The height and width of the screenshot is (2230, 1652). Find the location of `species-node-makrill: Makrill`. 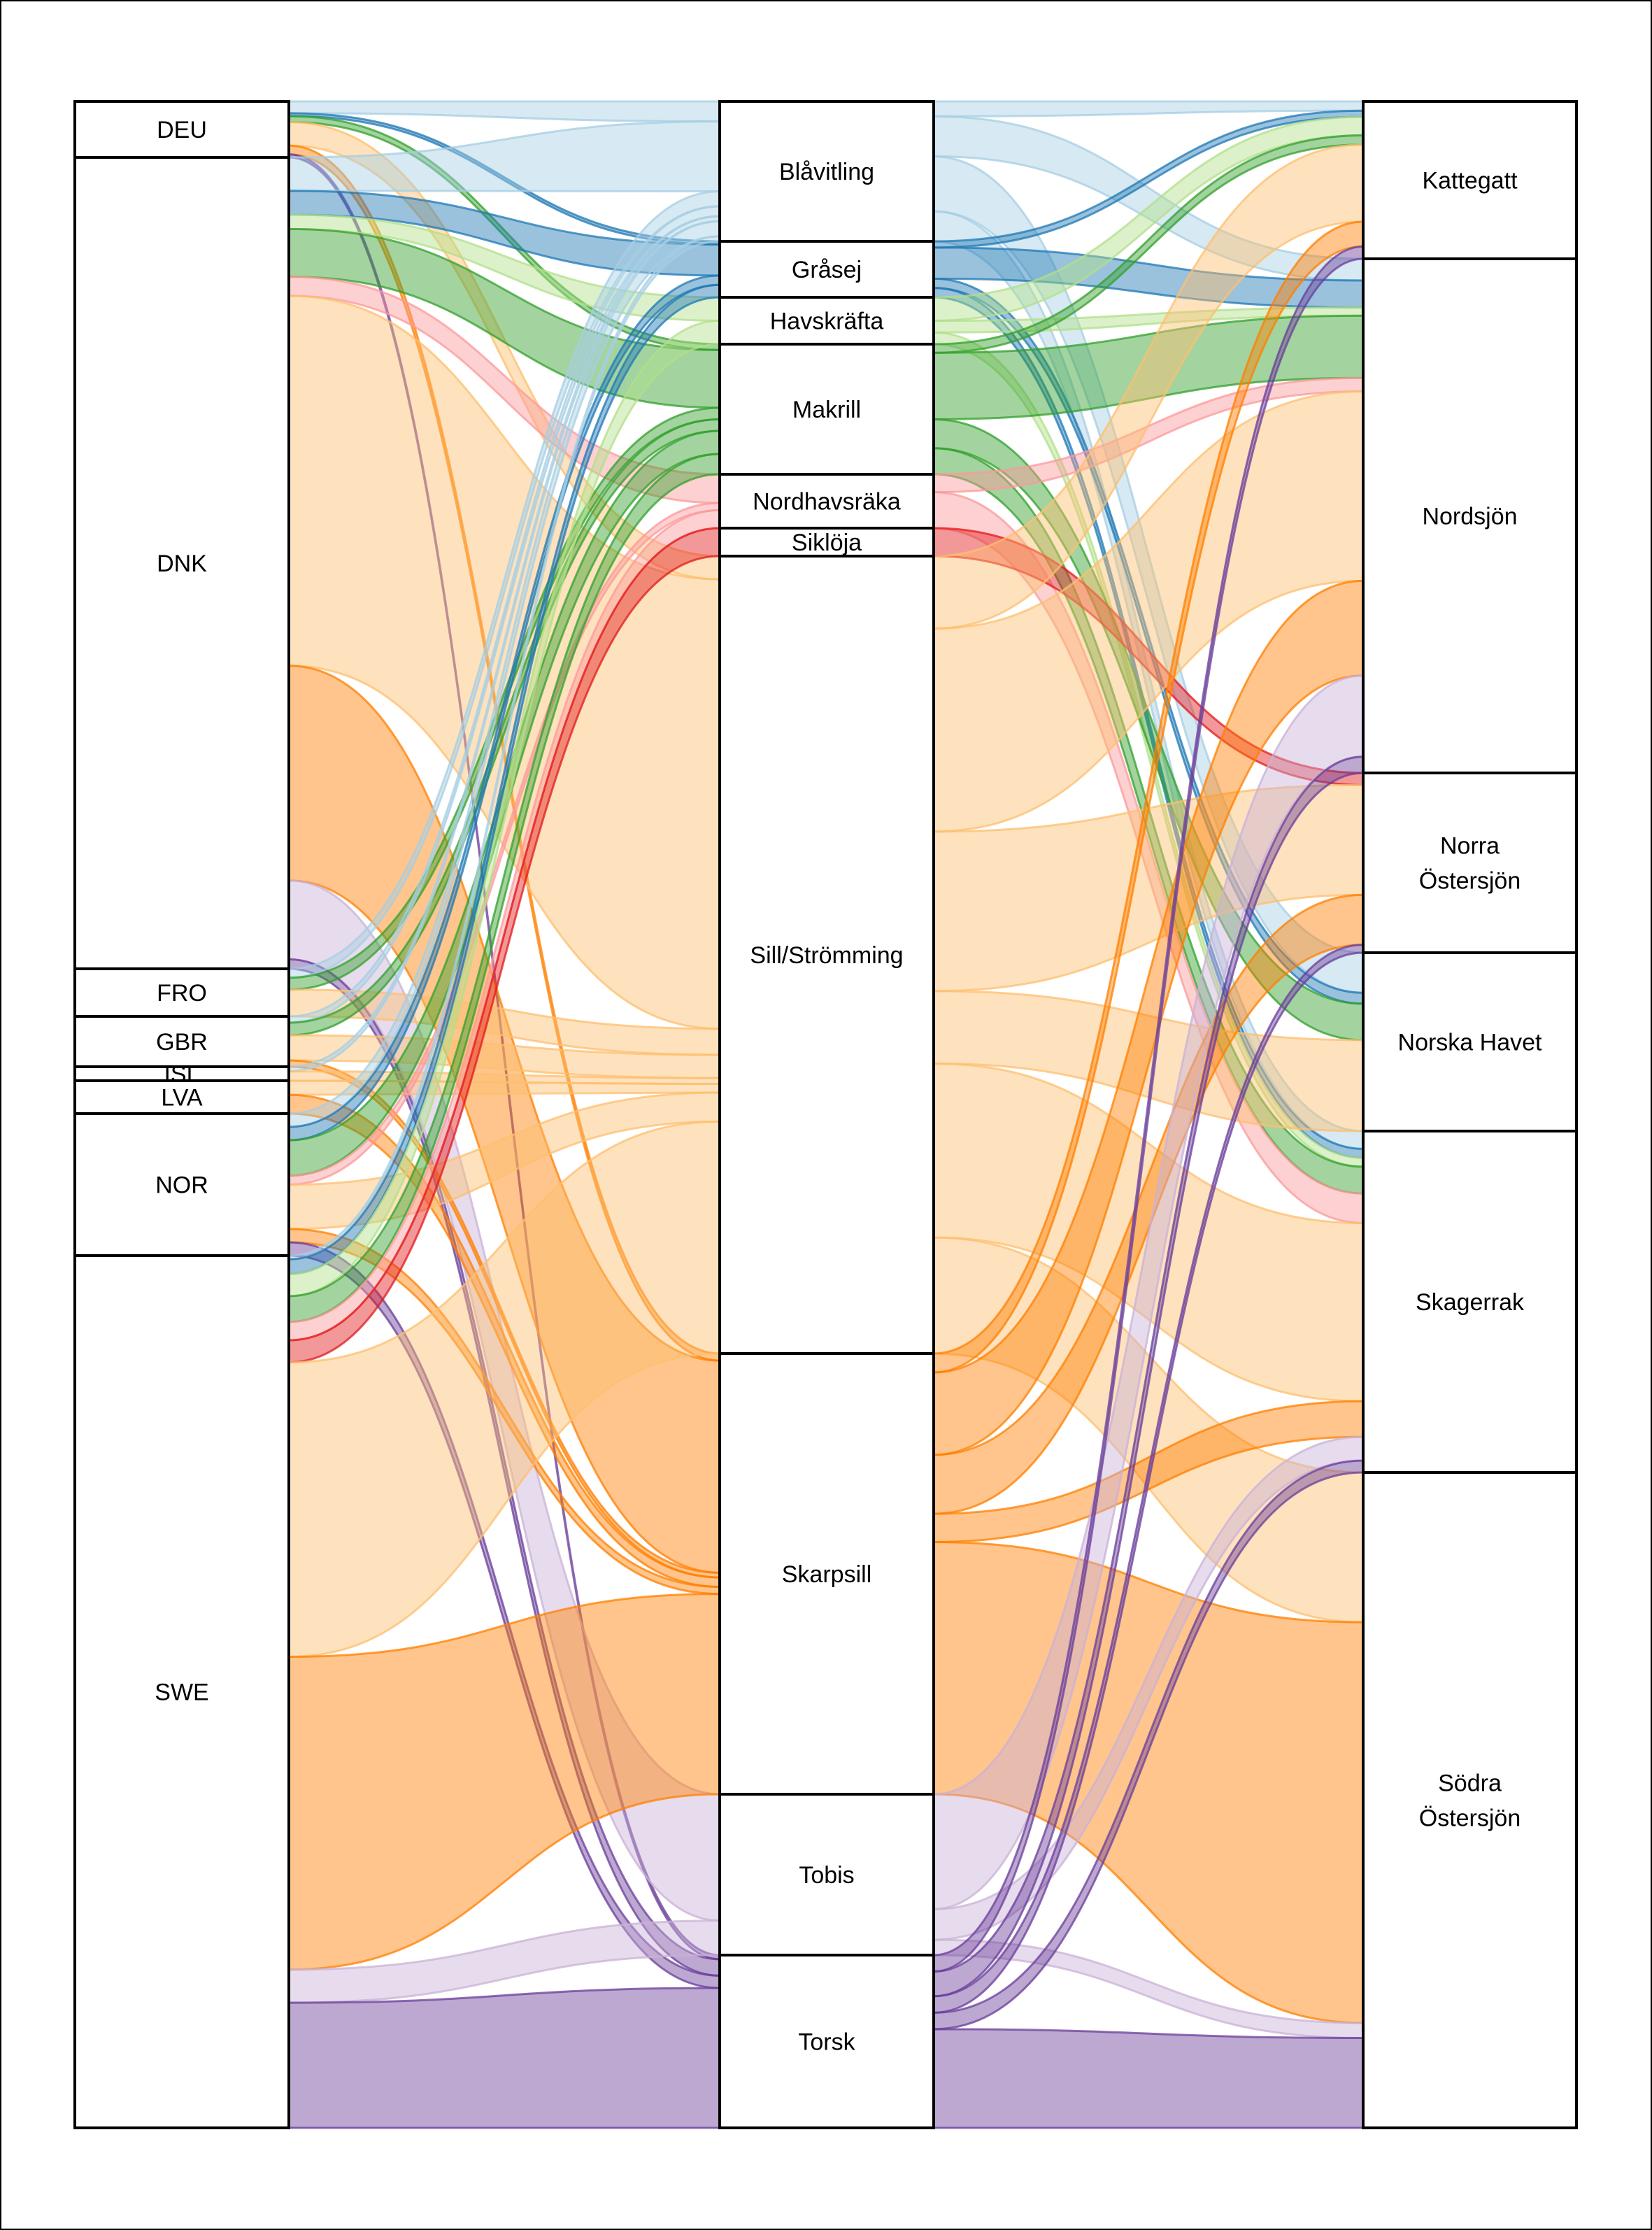

species-node-makrill: Makrill is located at coordinates (826, 409).